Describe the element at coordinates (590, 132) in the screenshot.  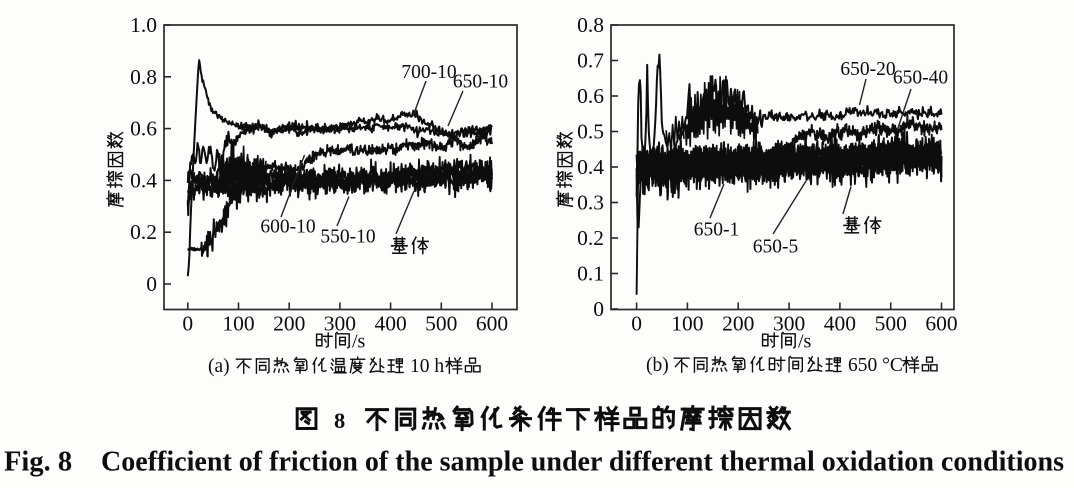
I see `svg-text: 0.5` at that location.